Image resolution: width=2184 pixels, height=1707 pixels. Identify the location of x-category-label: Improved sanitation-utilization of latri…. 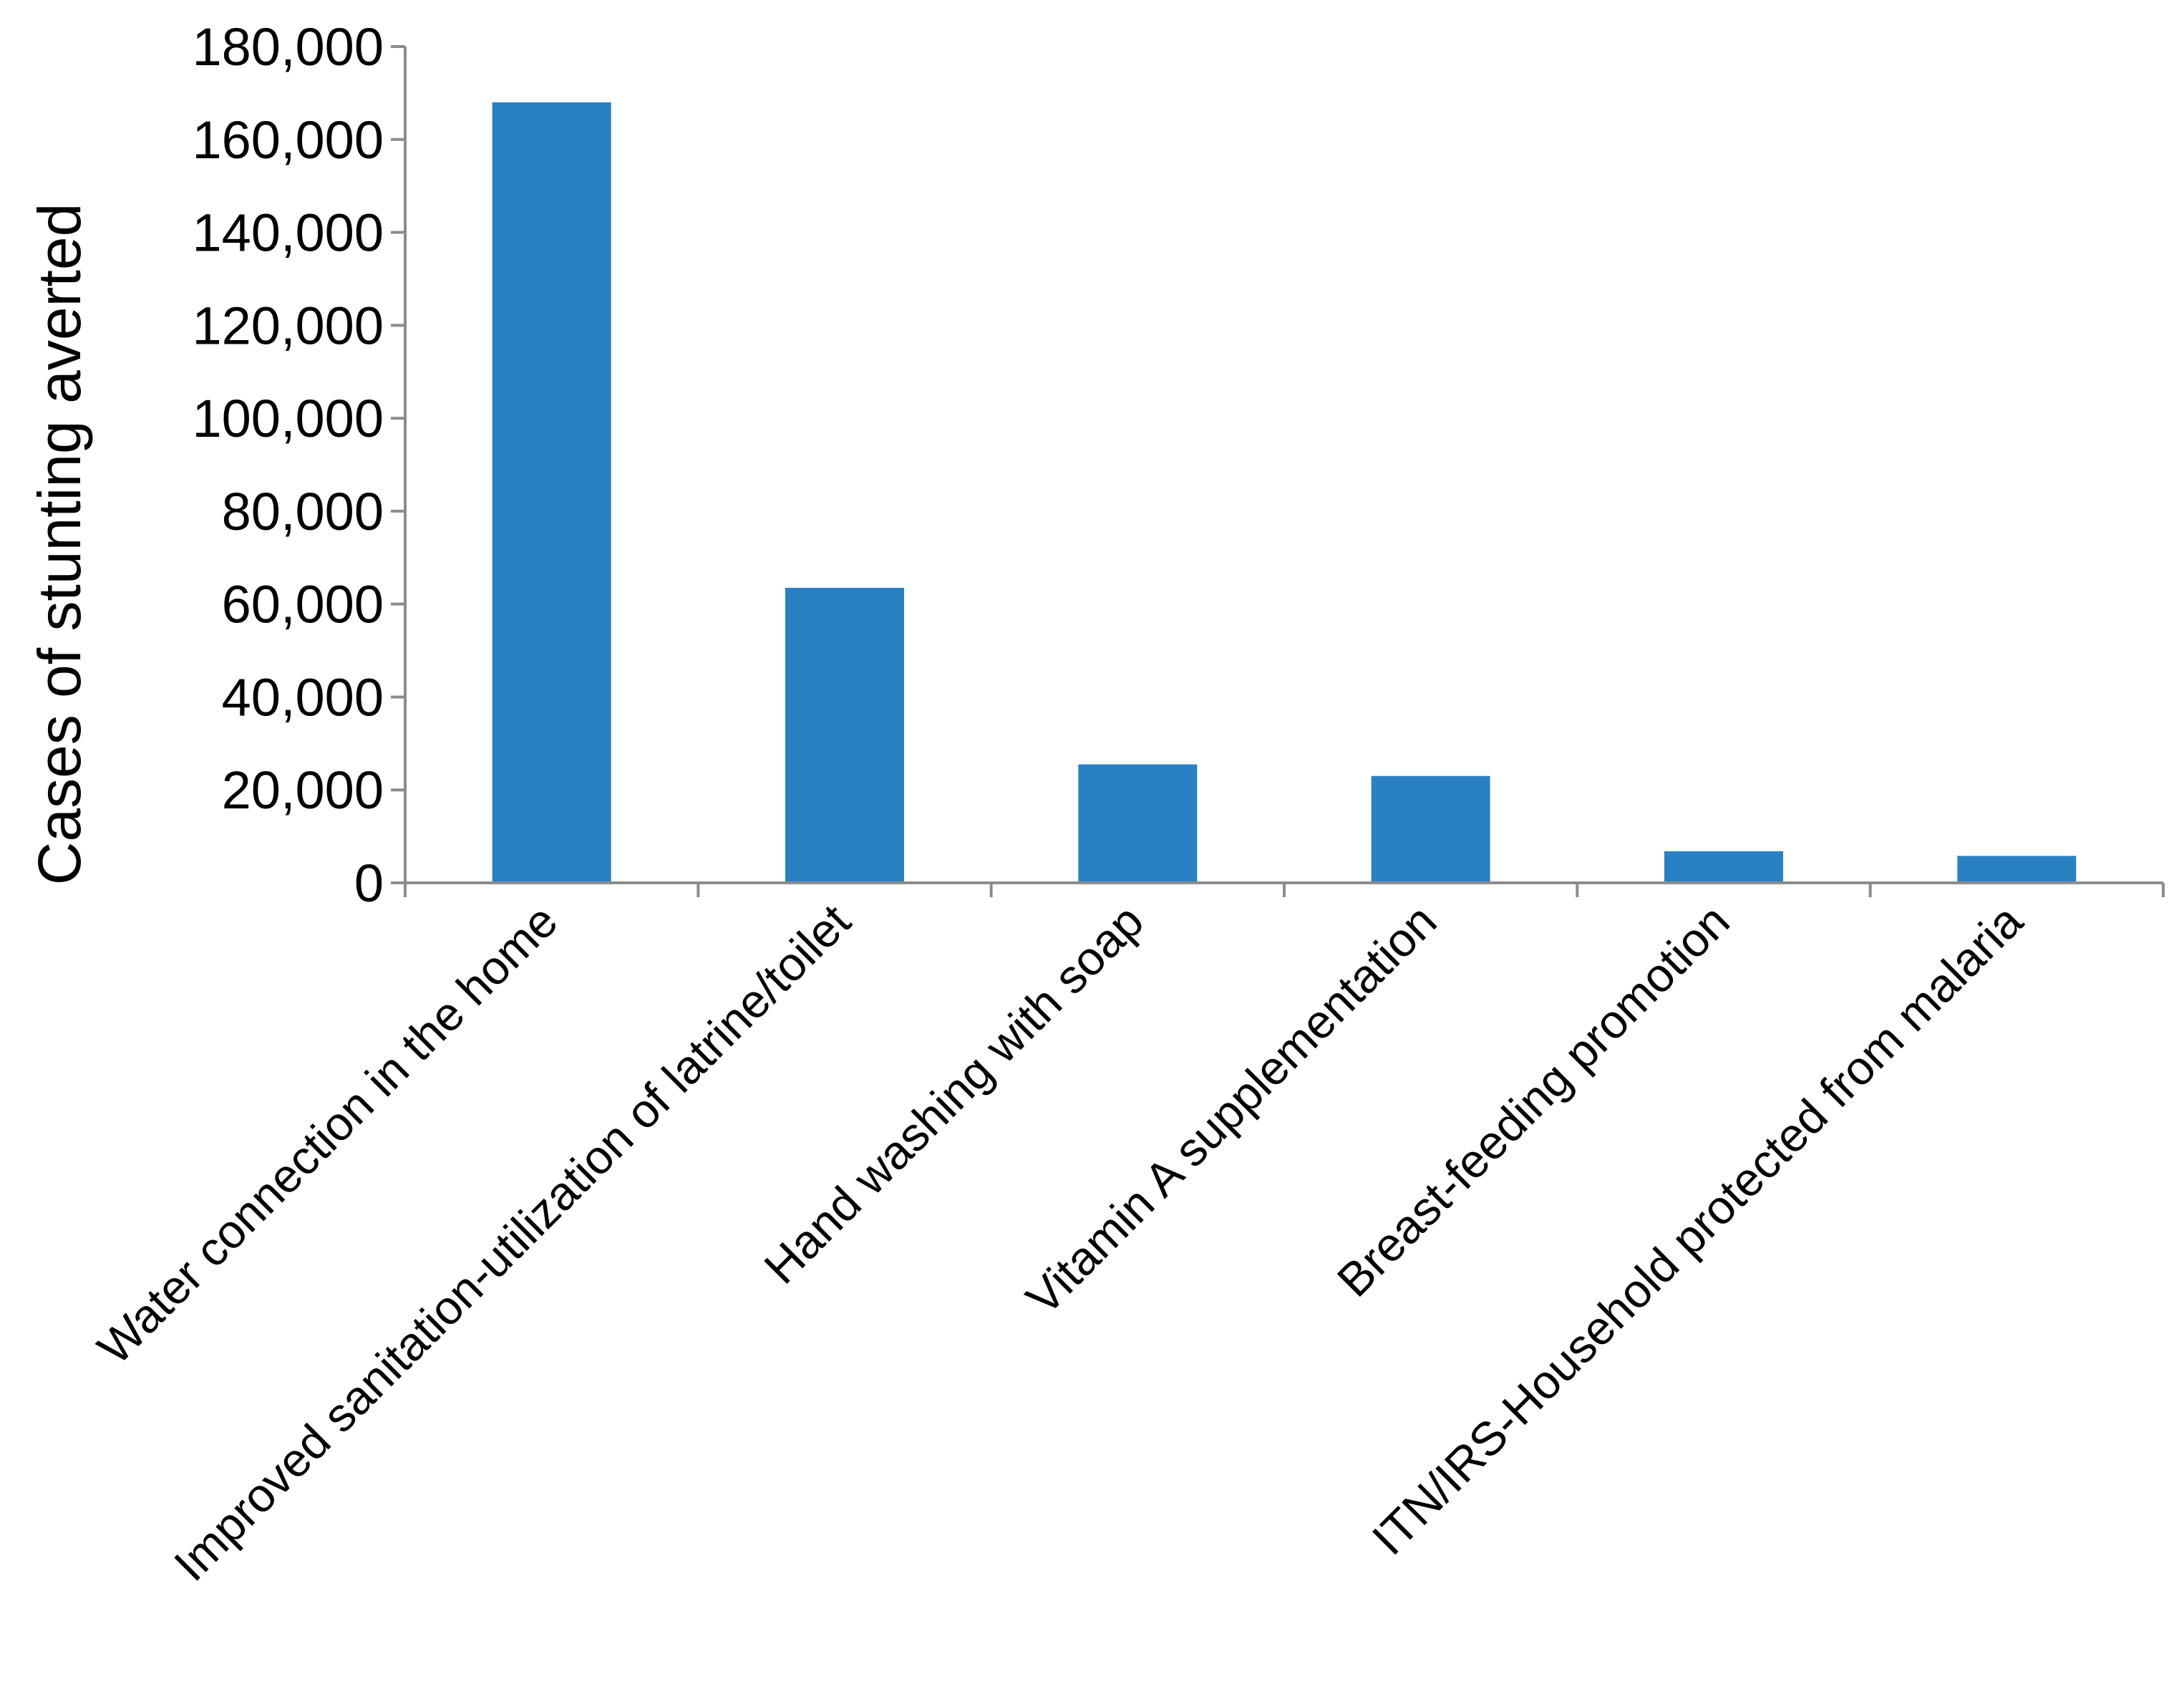
(512, 1242).